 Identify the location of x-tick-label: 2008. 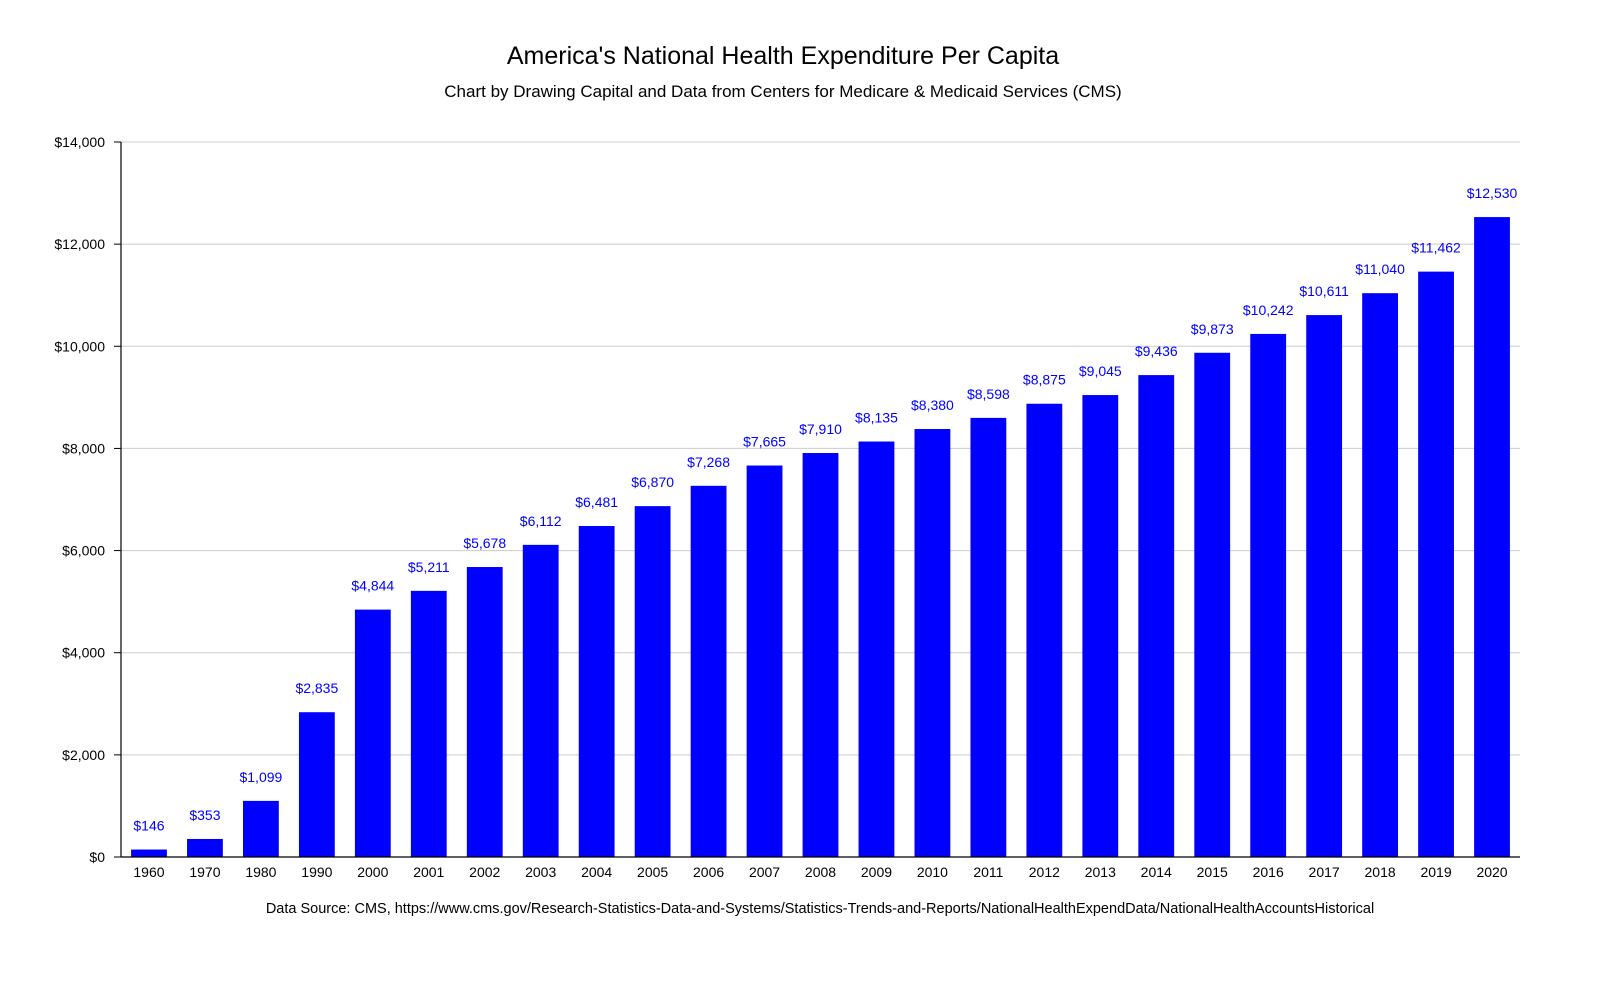
(820, 872).